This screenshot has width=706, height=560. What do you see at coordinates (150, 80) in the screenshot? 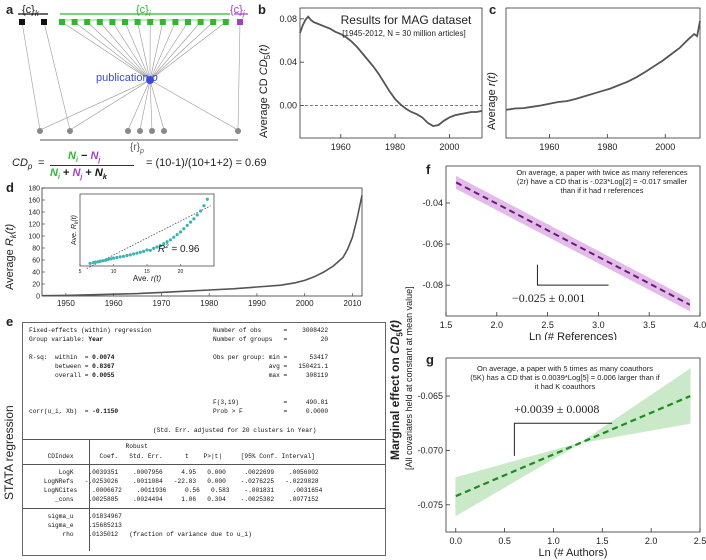
I see `publication-node` at bounding box center [150, 80].